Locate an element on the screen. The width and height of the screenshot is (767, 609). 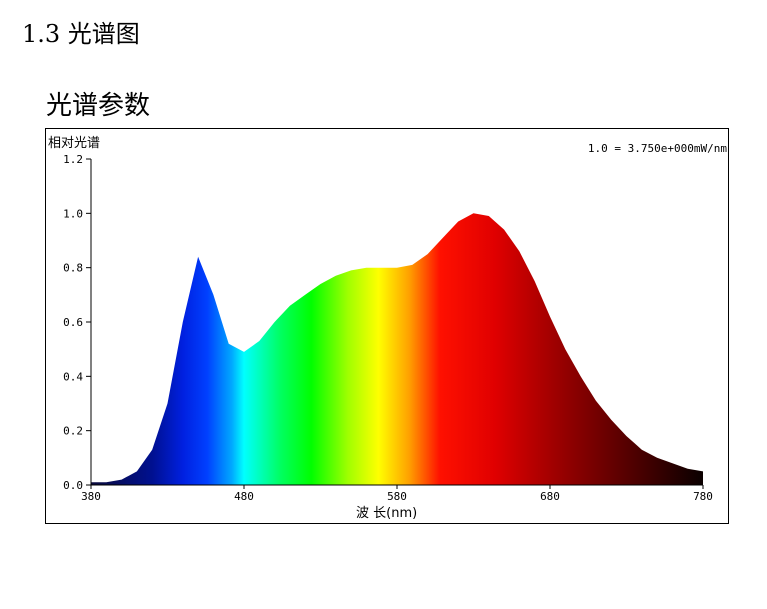
section-heading: 1.3 光谱图 is located at coordinates (81, 34).